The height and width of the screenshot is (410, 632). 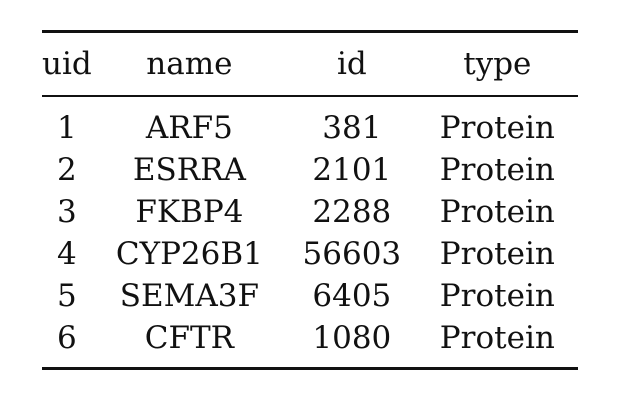 What do you see at coordinates (352, 296) in the screenshot?
I see `cell-id: 6405` at bounding box center [352, 296].